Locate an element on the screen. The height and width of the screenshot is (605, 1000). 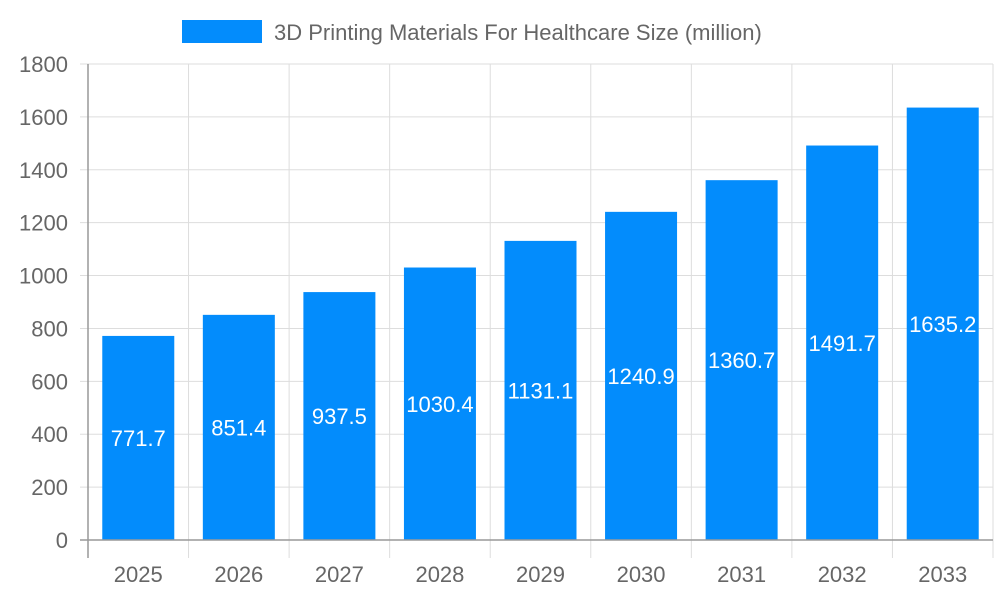
y-tick-label: 400 is located at coordinates (49, 434).